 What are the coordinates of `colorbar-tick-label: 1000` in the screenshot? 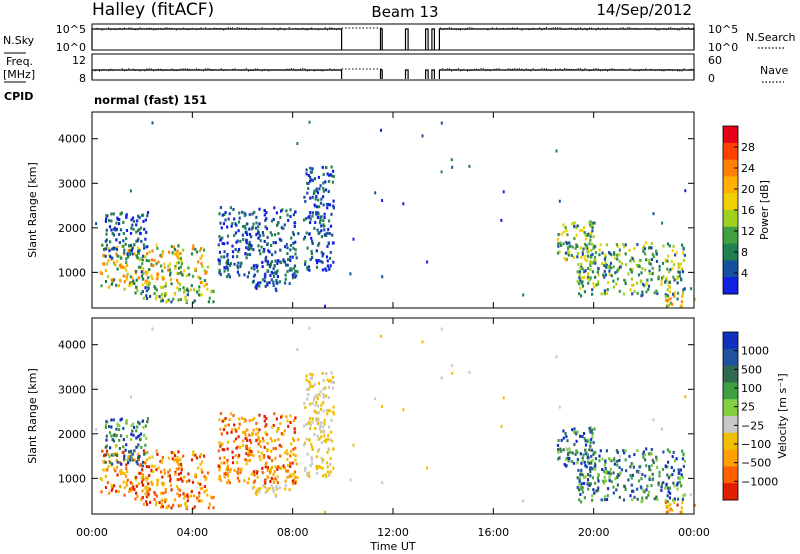 It's located at (755, 351).